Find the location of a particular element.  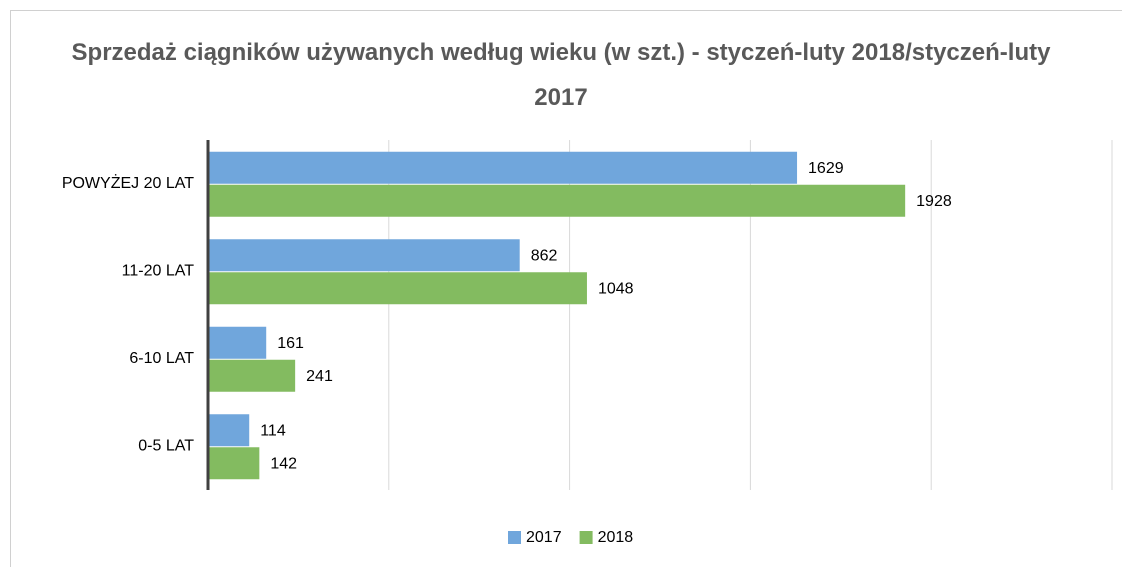

value-label: 1928 is located at coordinates (934, 201).